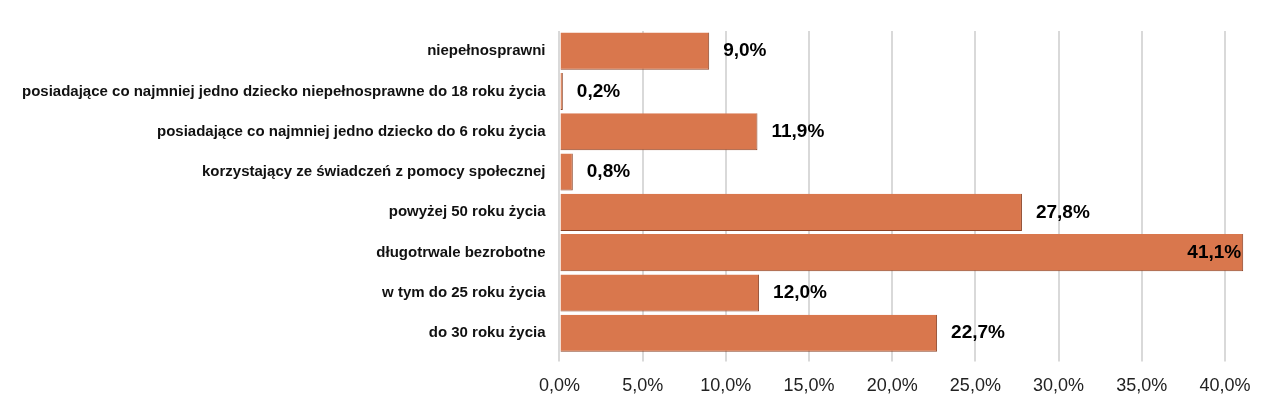 Image resolution: width=1273 pixels, height=419 pixels. Describe the element at coordinates (464, 292) in the screenshot. I see `y-tick-label: w tym do 25 roku życia` at that location.